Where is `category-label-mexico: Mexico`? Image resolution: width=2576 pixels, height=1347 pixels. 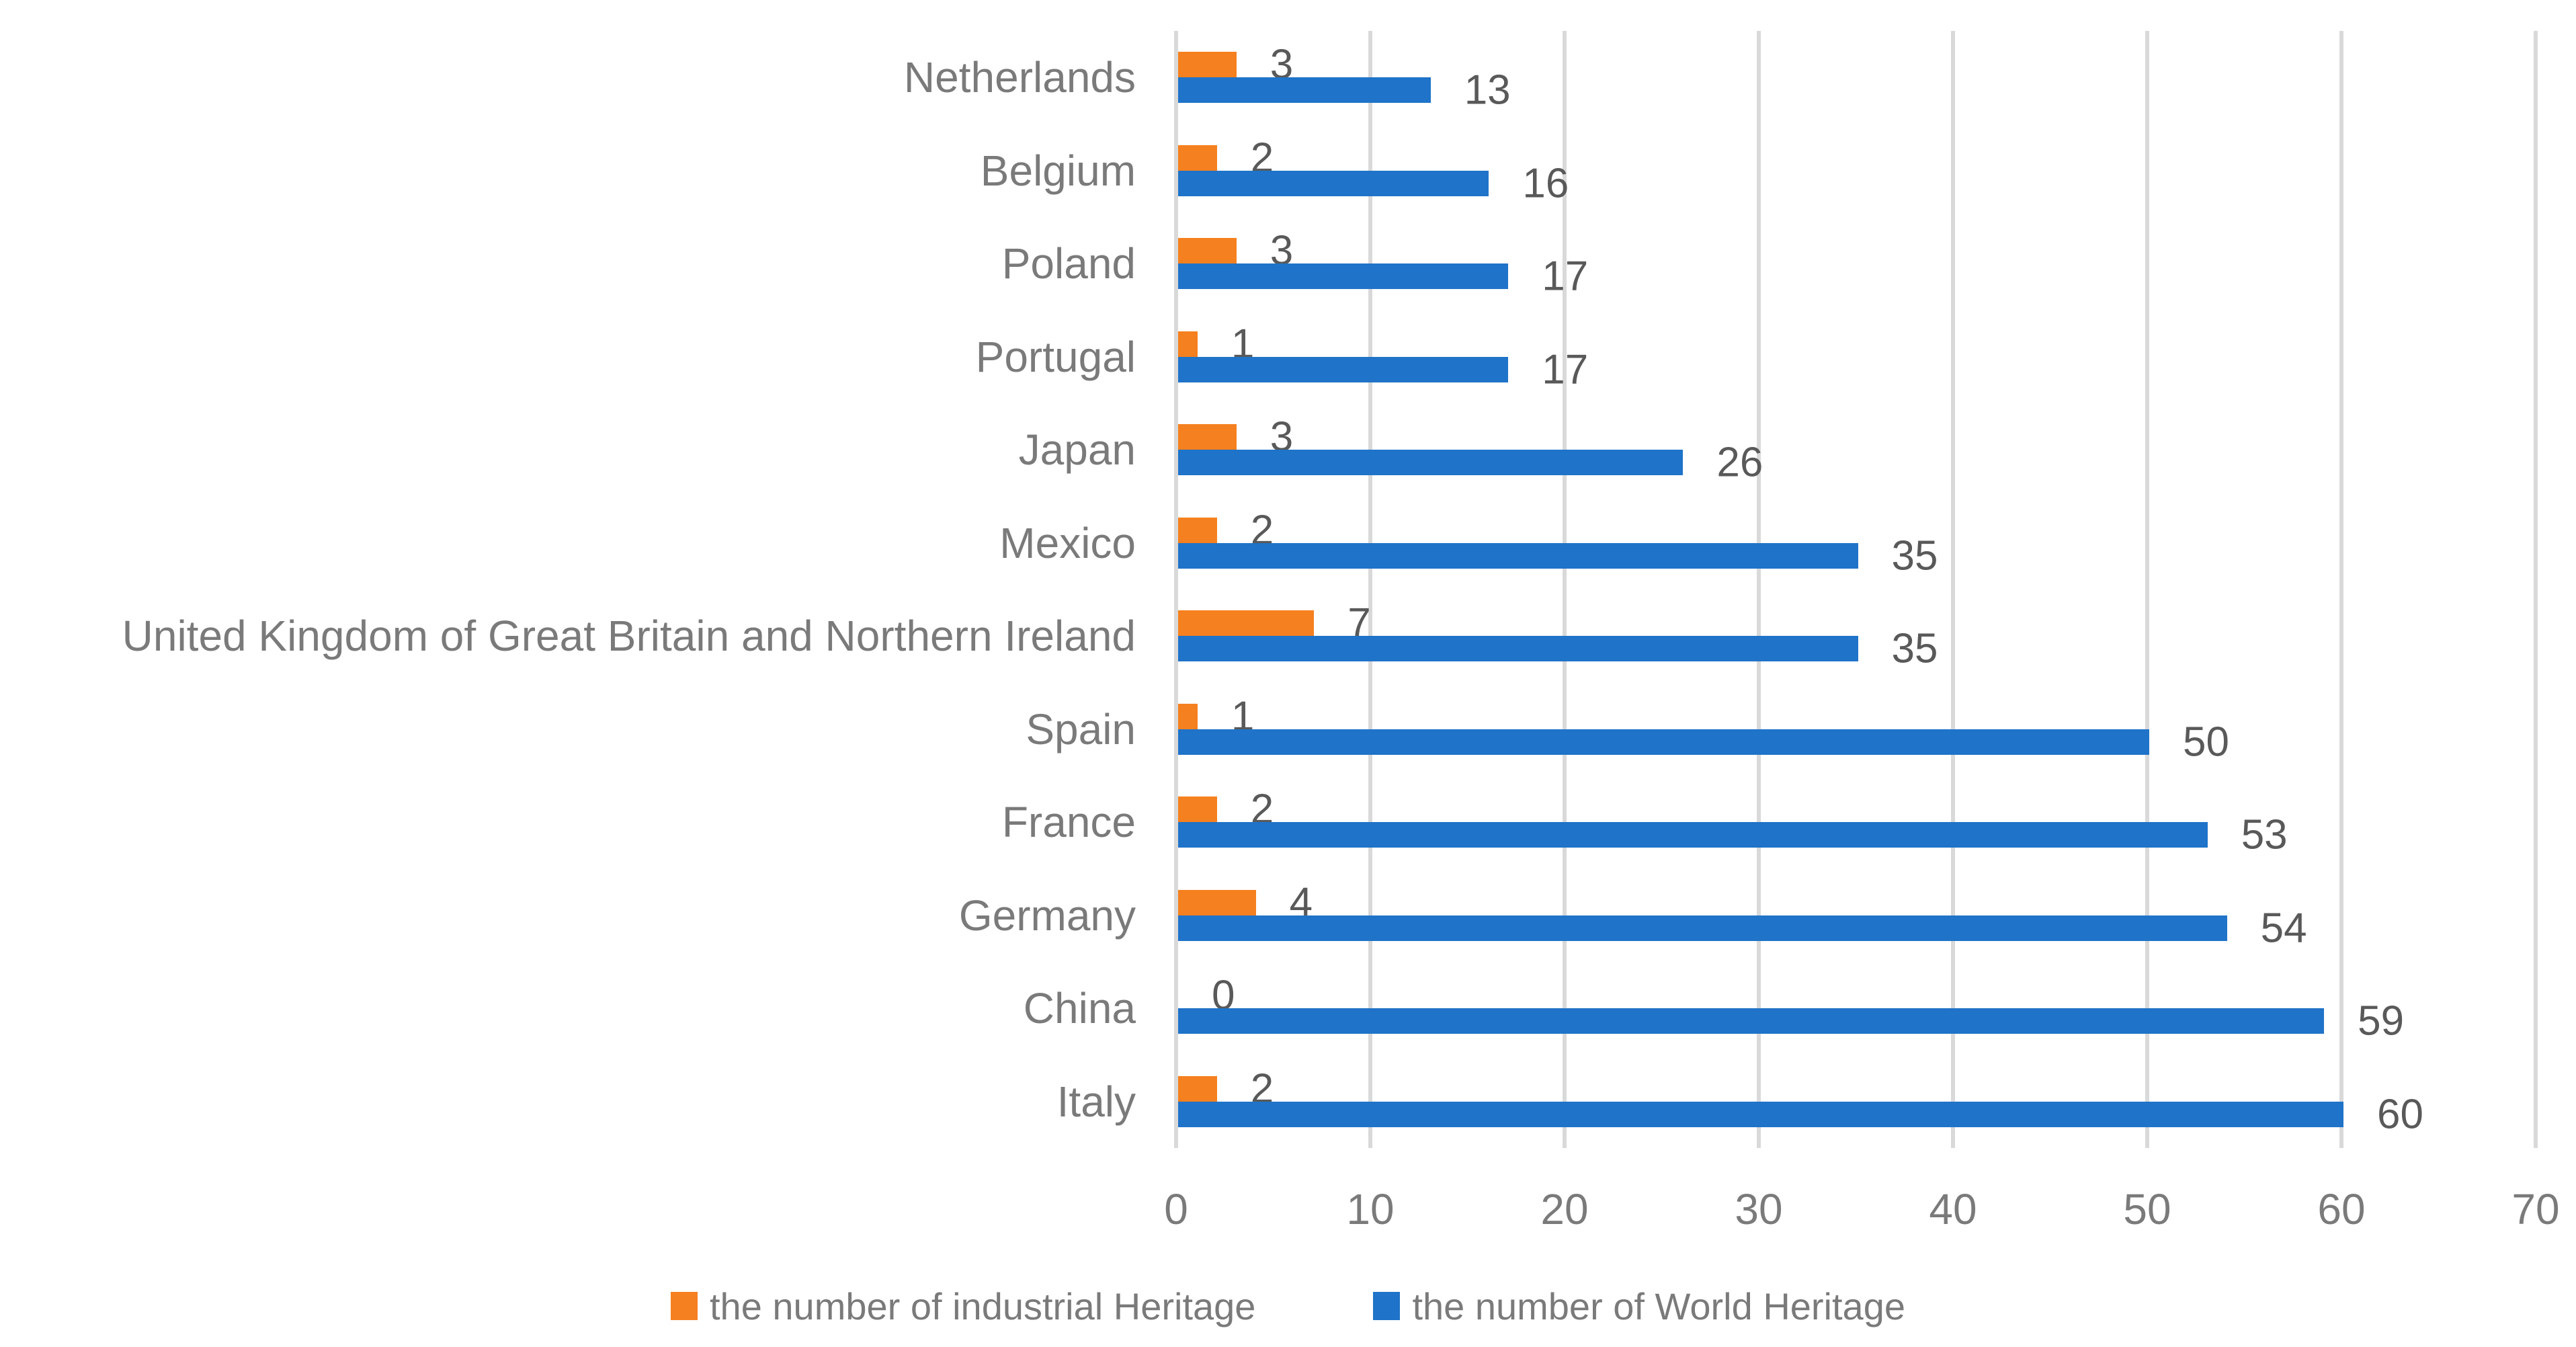
category-label-mexico: Mexico is located at coordinates (1067, 543).